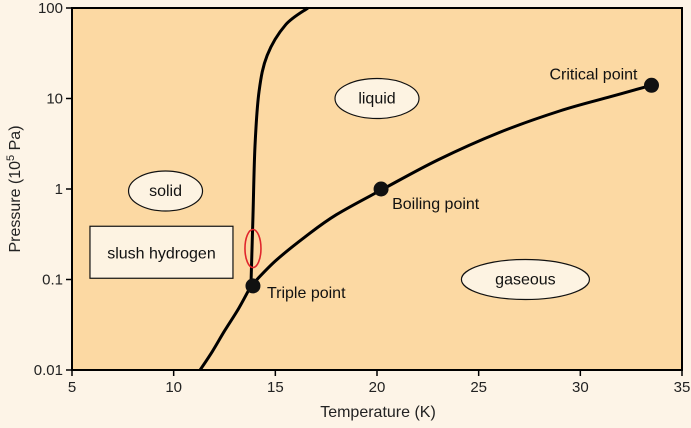 The width and height of the screenshot is (691, 428). I want to click on x-axis-title: Temperature (K), so click(378, 412).